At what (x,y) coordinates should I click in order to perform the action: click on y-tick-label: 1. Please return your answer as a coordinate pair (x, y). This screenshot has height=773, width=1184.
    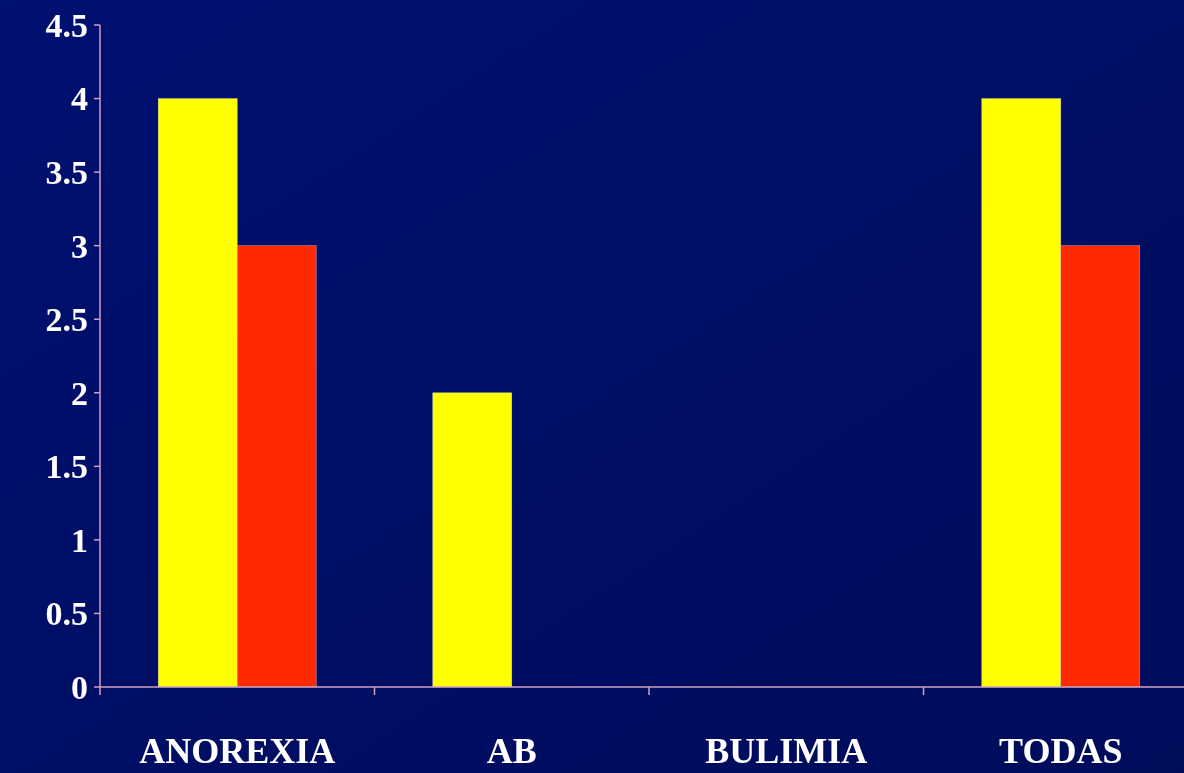
    Looking at the image, I should click on (79, 540).